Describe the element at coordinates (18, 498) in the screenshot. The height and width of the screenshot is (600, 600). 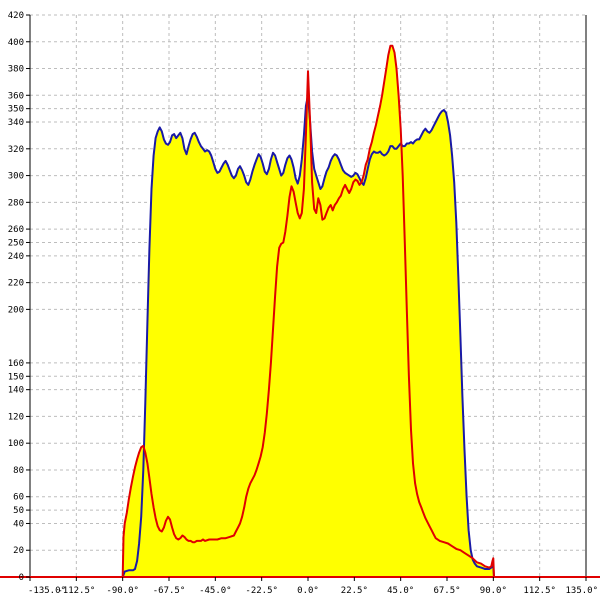
I see `y-tick-label: 60` at that location.